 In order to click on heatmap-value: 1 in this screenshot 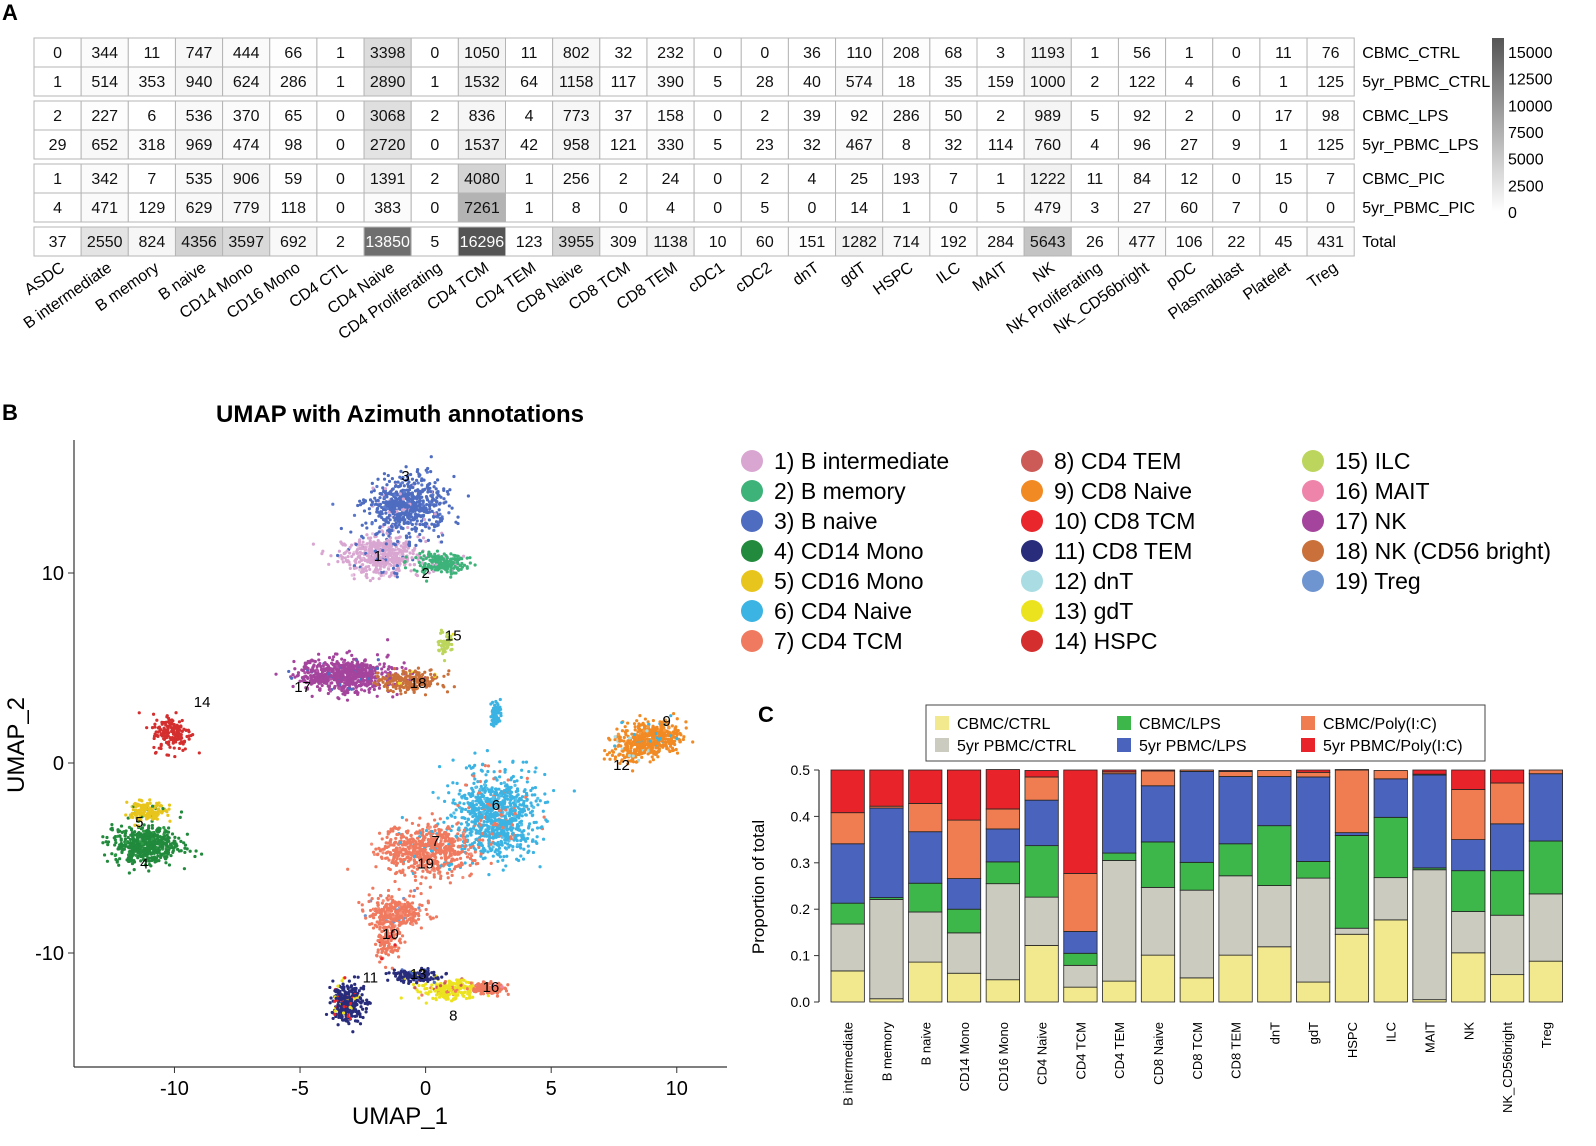, I will do `click(1094, 53)`.